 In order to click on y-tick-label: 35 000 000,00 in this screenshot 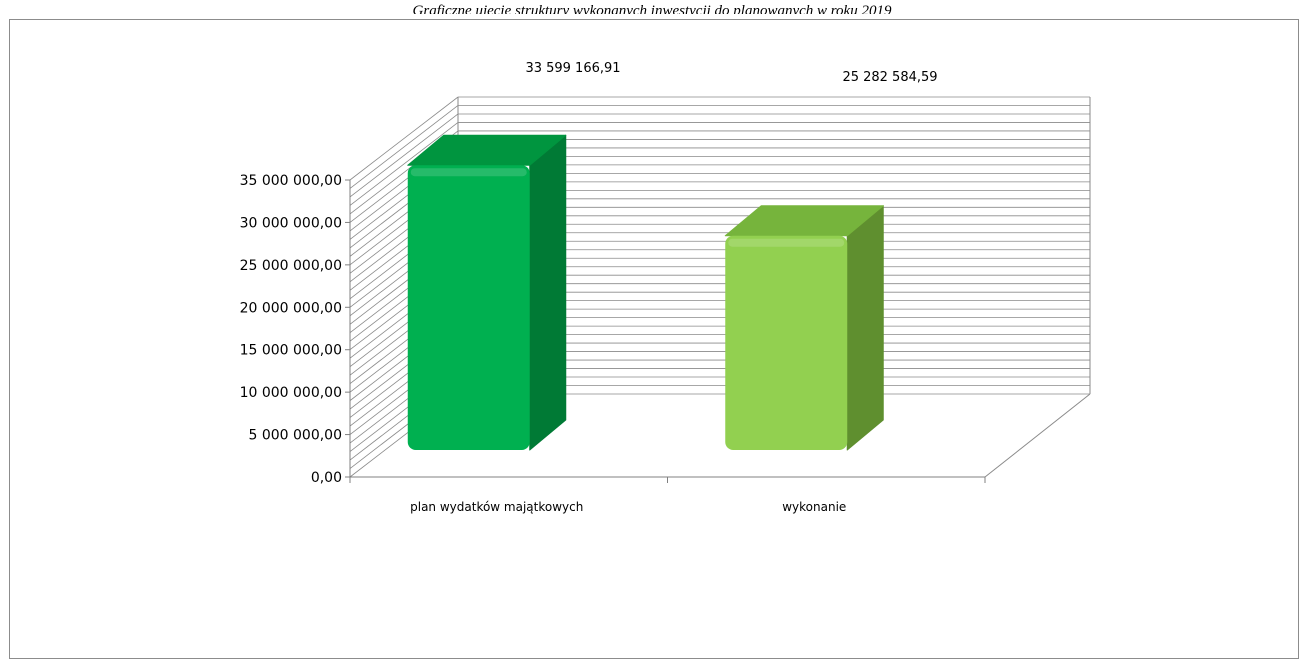, I will do `click(291, 181)`.